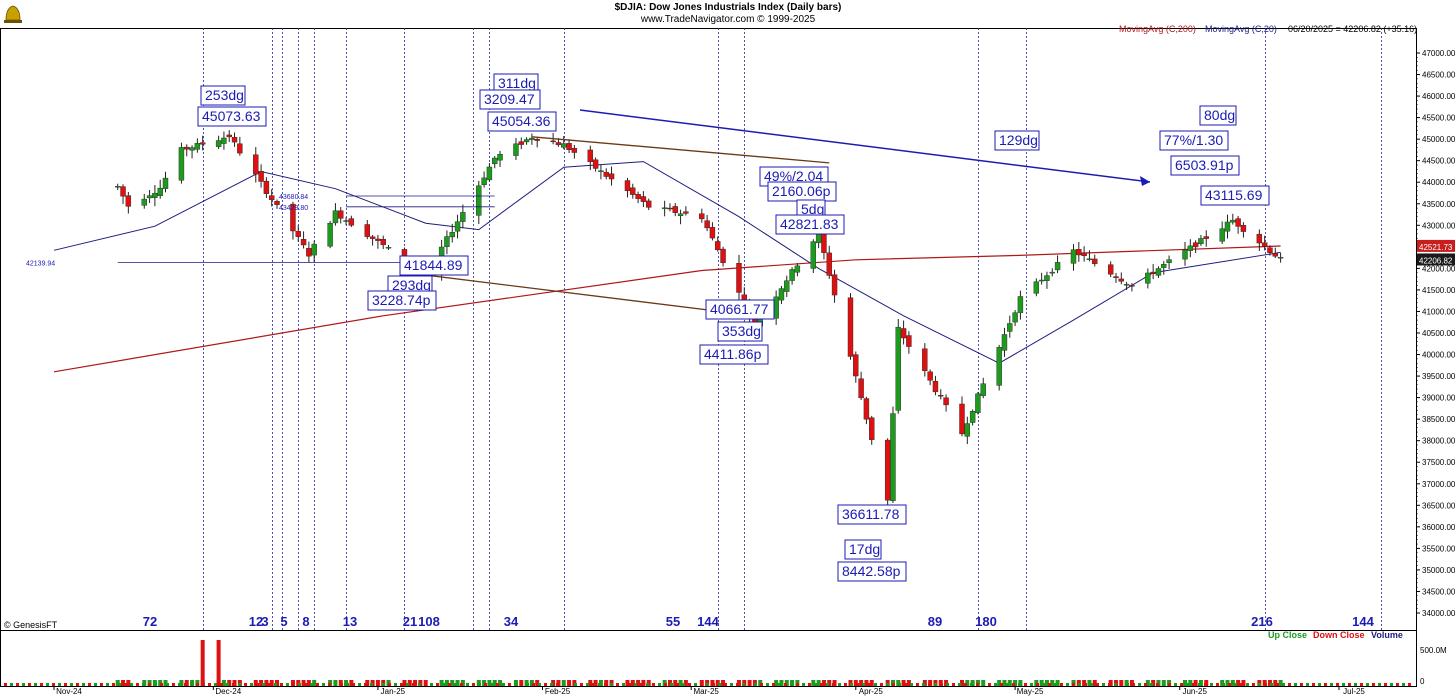 This screenshot has height=696, width=1456. What do you see at coordinates (871, 514) in the screenshot?
I see `annotation-text: 36611.78` at bounding box center [871, 514].